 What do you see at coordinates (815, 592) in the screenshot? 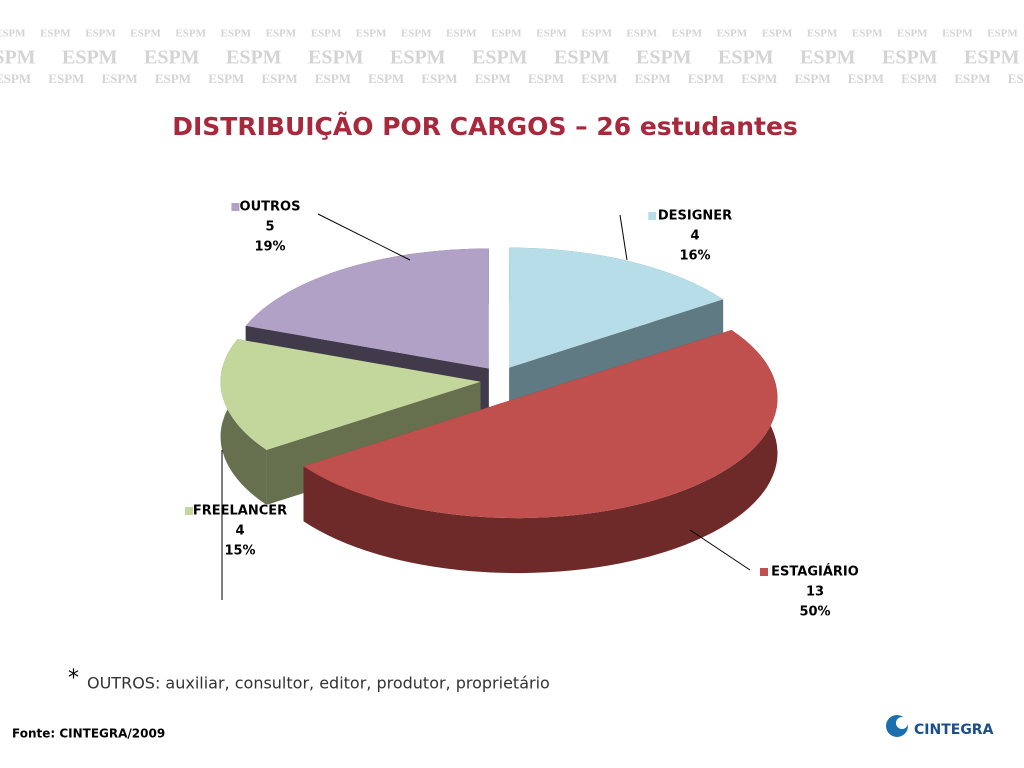
I see `value-label: 13` at bounding box center [815, 592].